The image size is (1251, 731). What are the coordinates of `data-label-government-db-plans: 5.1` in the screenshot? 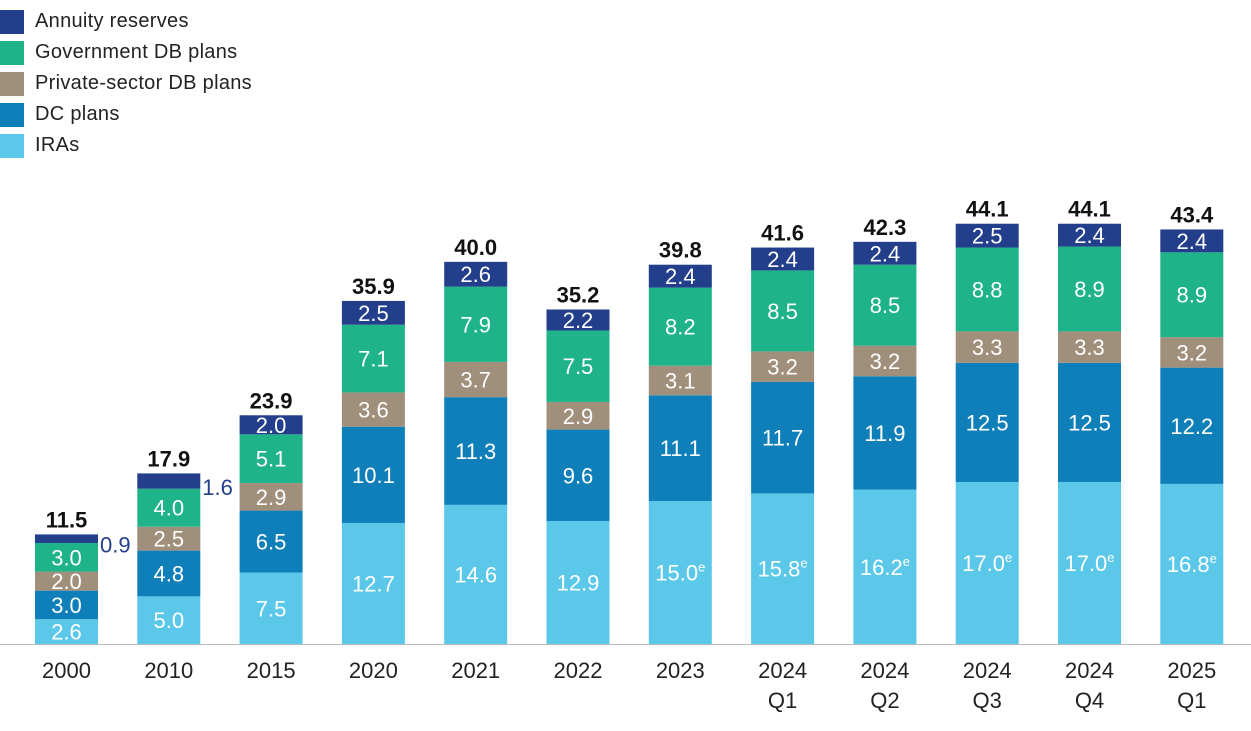 It's located at (271, 459).